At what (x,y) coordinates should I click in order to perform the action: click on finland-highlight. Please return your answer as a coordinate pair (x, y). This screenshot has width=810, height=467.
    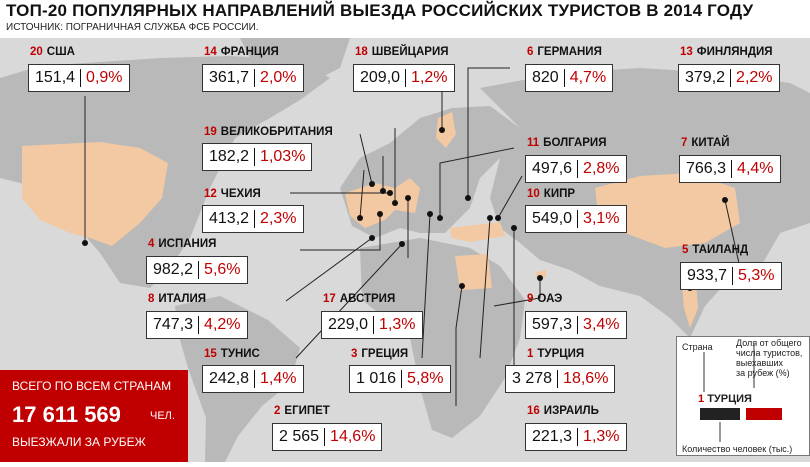
    Looking at the image, I should click on (446, 130).